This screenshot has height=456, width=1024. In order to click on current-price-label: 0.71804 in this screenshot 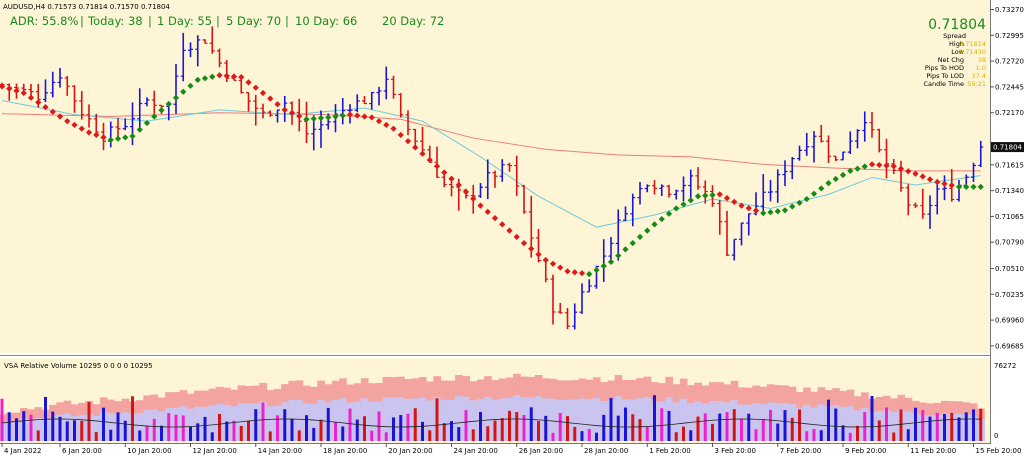, I will do `click(1007, 148)`.